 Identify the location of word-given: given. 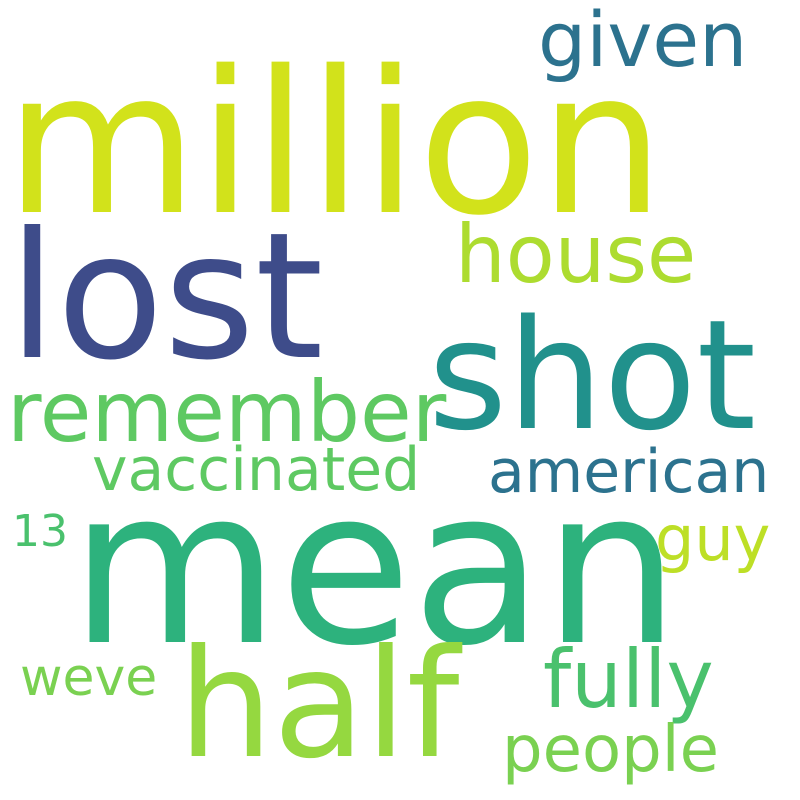
(643, 42).